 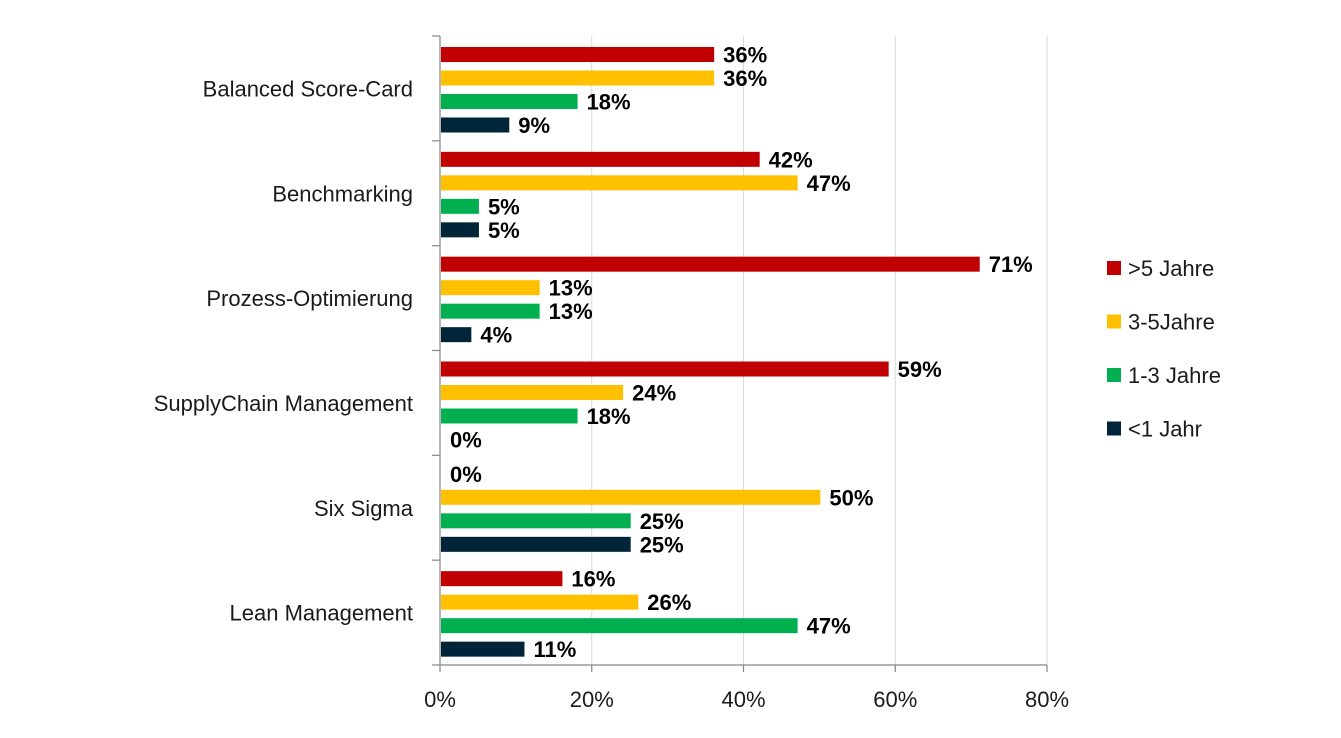 I want to click on data-label: 42%, so click(x=791, y=159).